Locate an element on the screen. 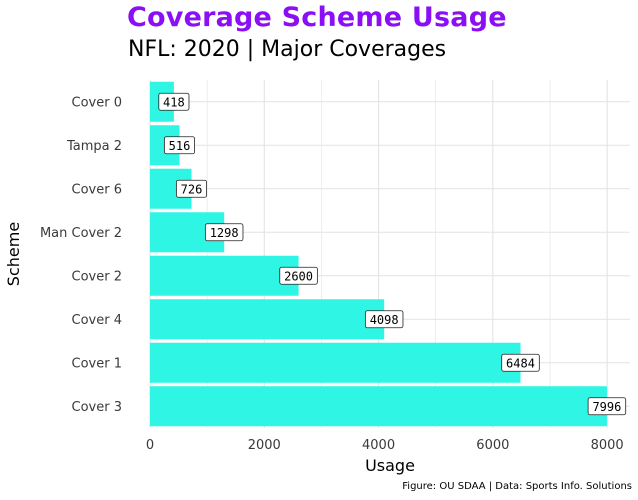 This screenshot has width=638, height=500. data-label-text: 2600 is located at coordinates (298, 276).